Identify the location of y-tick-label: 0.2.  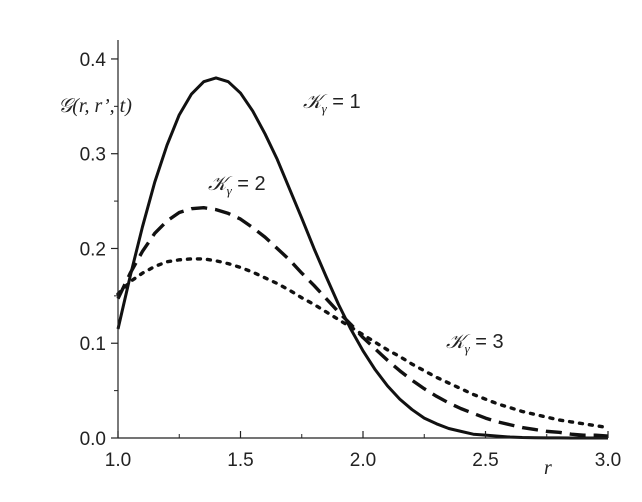
(93, 249).